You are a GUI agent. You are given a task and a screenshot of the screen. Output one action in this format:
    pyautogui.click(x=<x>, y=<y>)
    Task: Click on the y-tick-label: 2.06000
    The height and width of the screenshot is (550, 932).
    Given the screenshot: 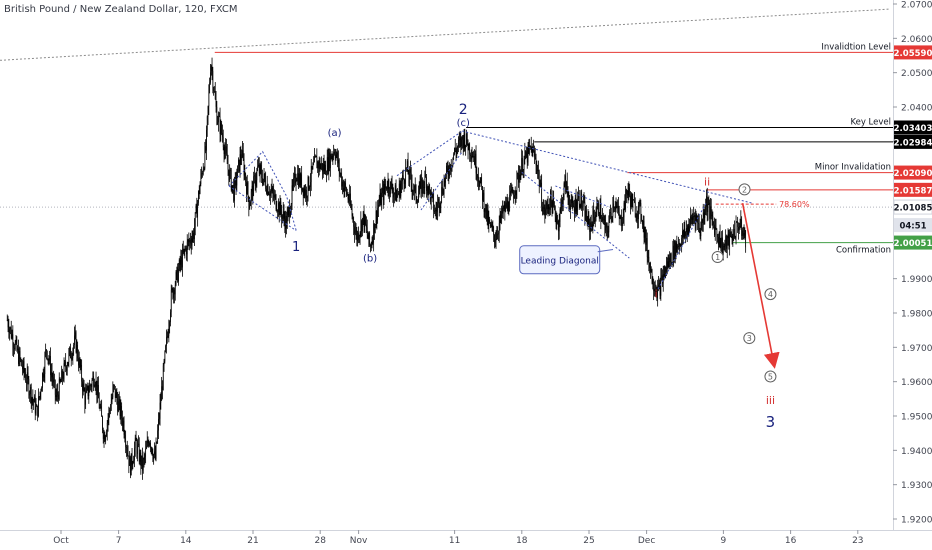 What is the action you would take?
    pyautogui.click(x=916, y=40)
    